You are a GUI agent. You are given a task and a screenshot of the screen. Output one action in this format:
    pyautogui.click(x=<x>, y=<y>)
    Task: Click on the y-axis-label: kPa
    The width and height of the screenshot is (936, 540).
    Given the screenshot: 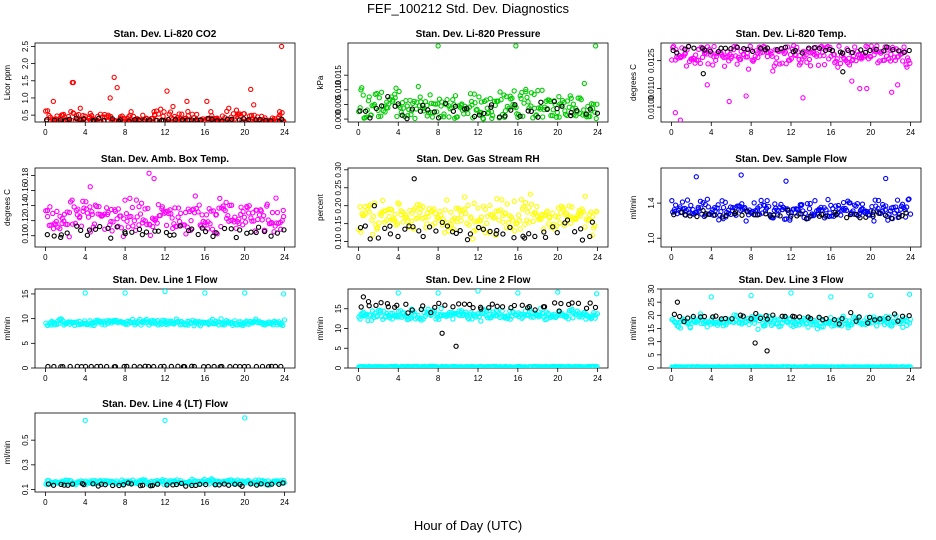 What is the action you would take?
    pyautogui.click(x=320, y=82)
    